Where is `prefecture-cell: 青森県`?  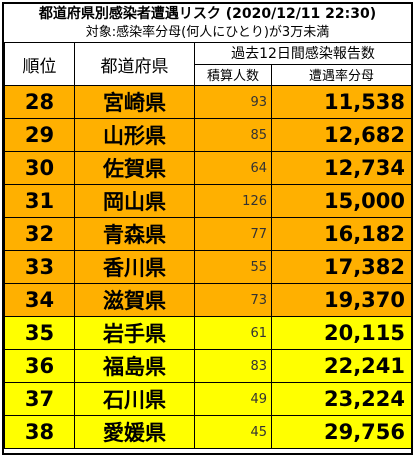
prefecture-cell: 青森県 is located at coordinates (134, 234).